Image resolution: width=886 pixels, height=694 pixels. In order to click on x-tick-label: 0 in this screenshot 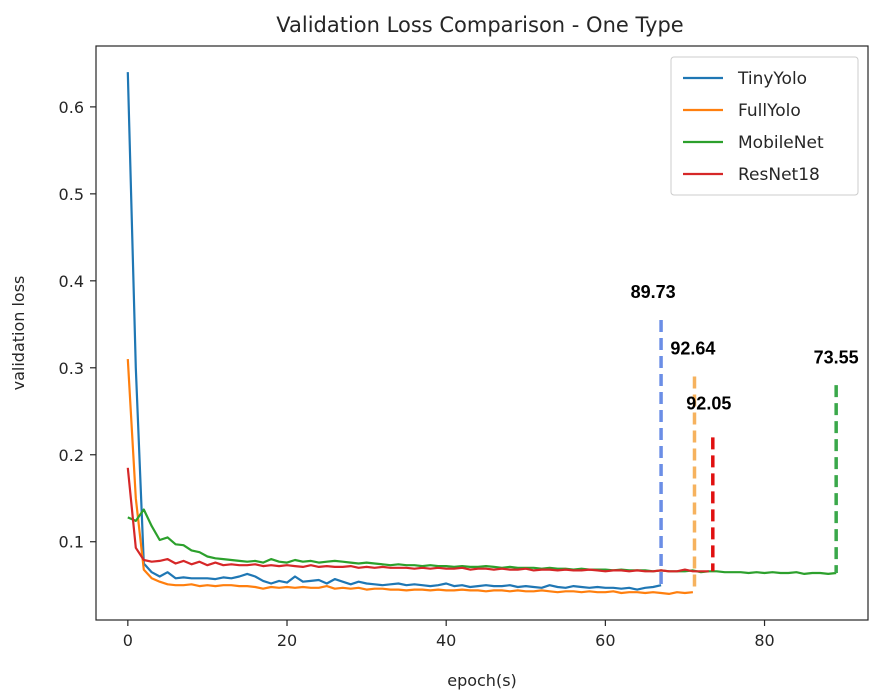, I will do `click(128, 640)`.